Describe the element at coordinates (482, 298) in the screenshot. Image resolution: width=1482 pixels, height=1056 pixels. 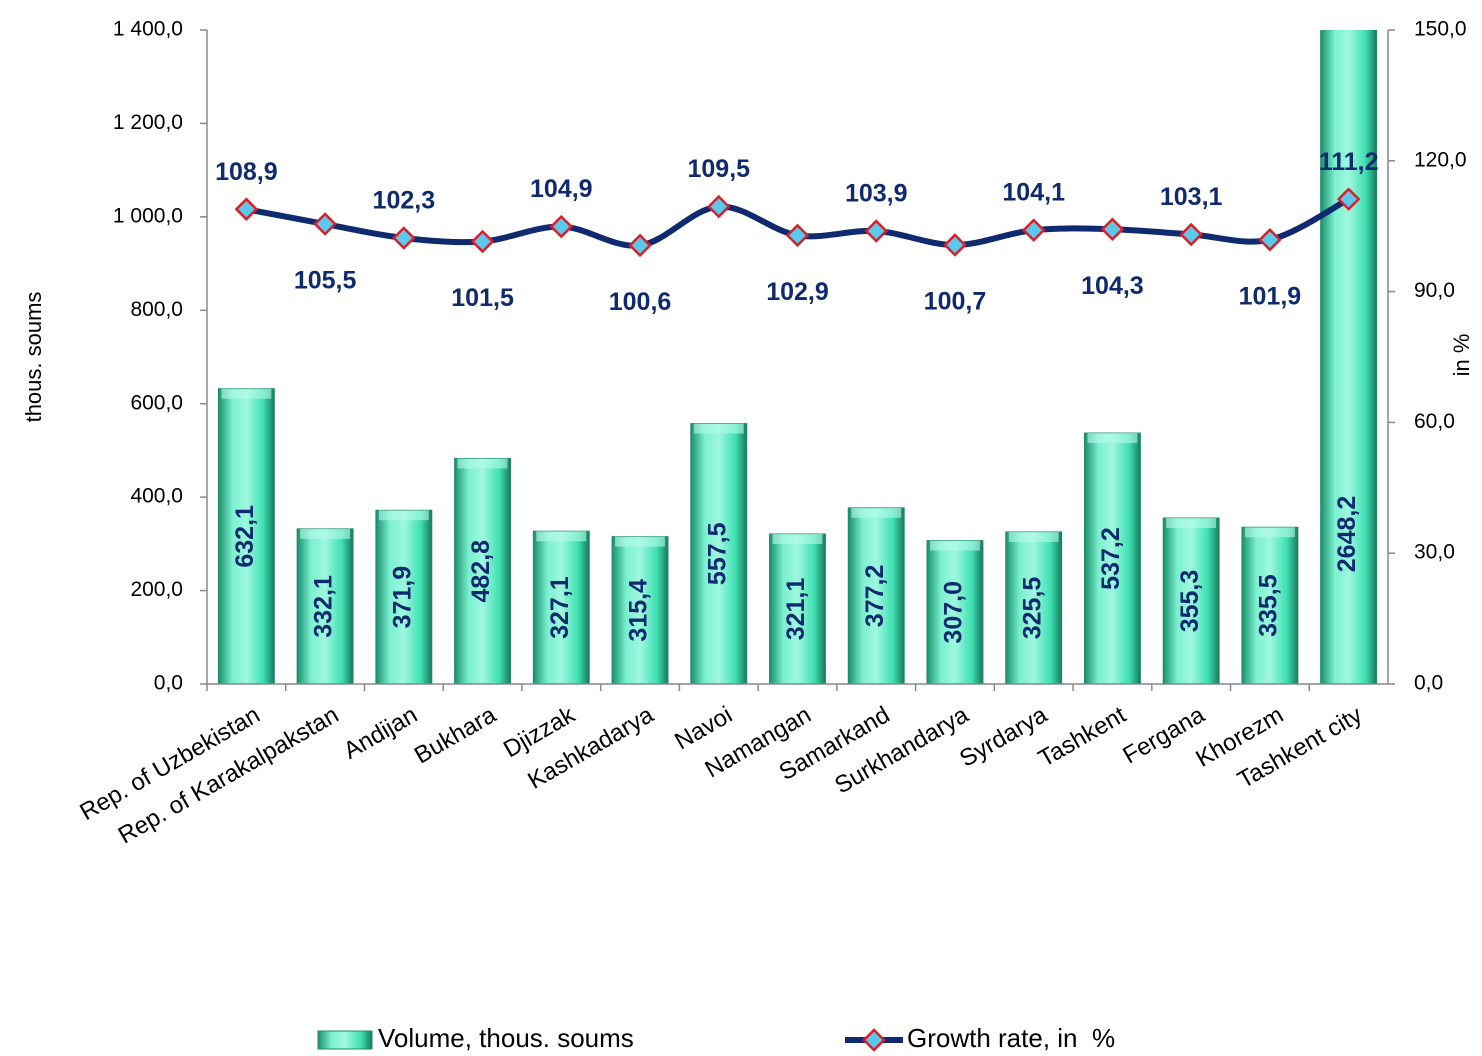
I see `line-value-label: 101,5` at that location.